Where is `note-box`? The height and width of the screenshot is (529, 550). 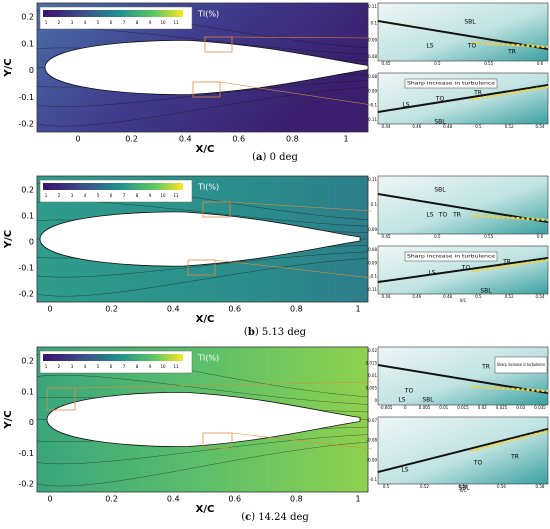 note-box is located at coordinates (451, 83).